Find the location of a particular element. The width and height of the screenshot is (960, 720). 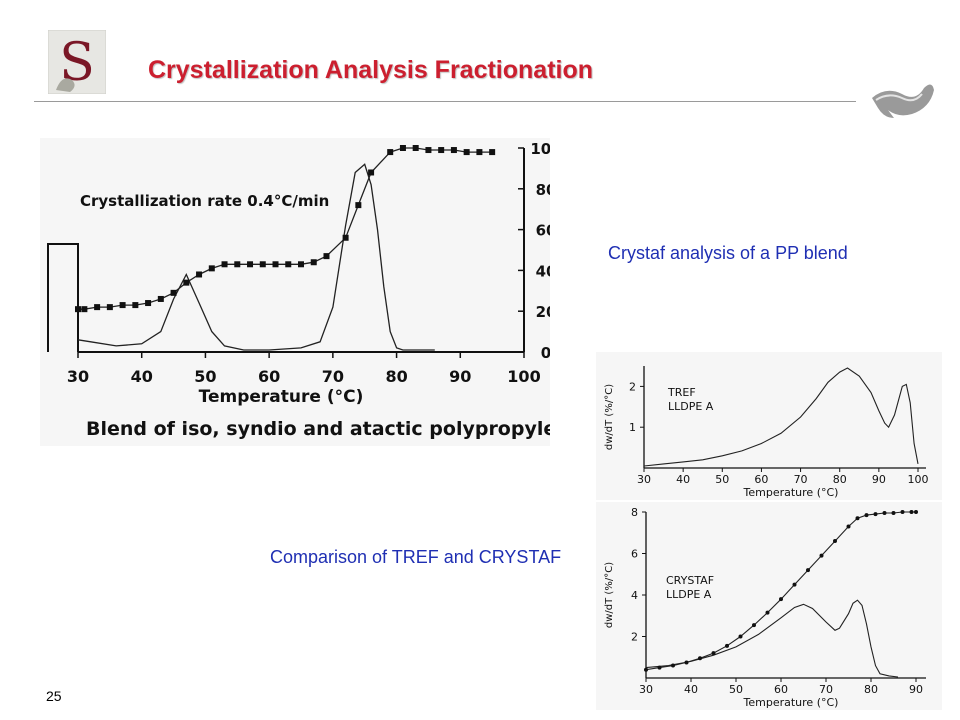

y-tick-label: 0 is located at coordinates (545, 353).